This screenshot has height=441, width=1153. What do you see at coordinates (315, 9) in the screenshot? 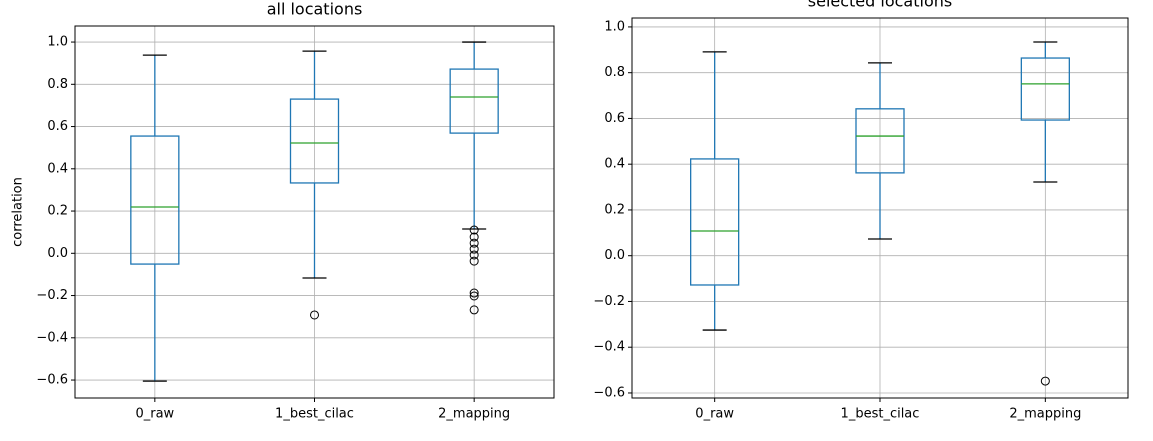
I see `axes-title: all locations` at bounding box center [315, 9].